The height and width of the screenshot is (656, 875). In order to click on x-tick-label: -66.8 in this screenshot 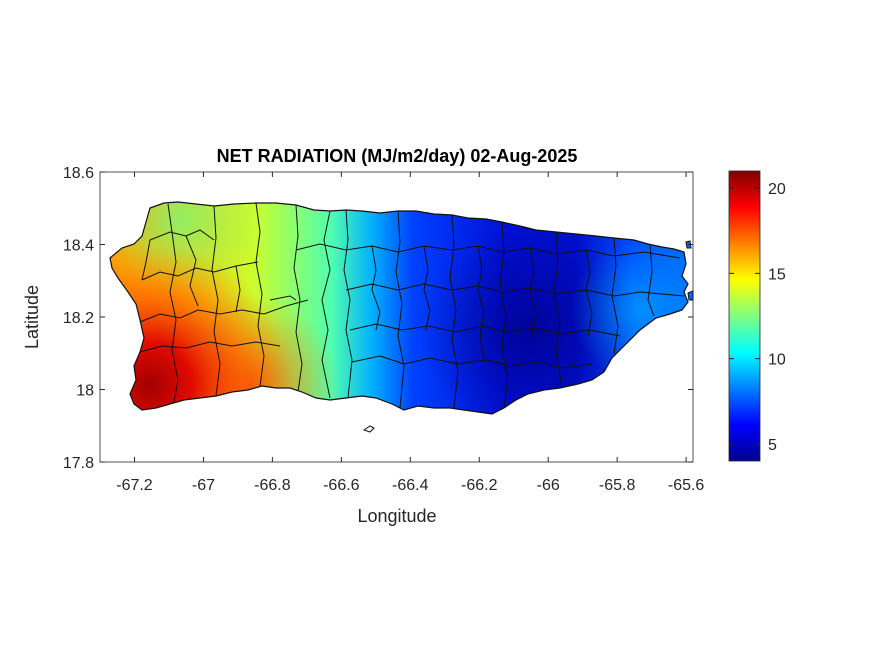, I will do `click(272, 485)`.